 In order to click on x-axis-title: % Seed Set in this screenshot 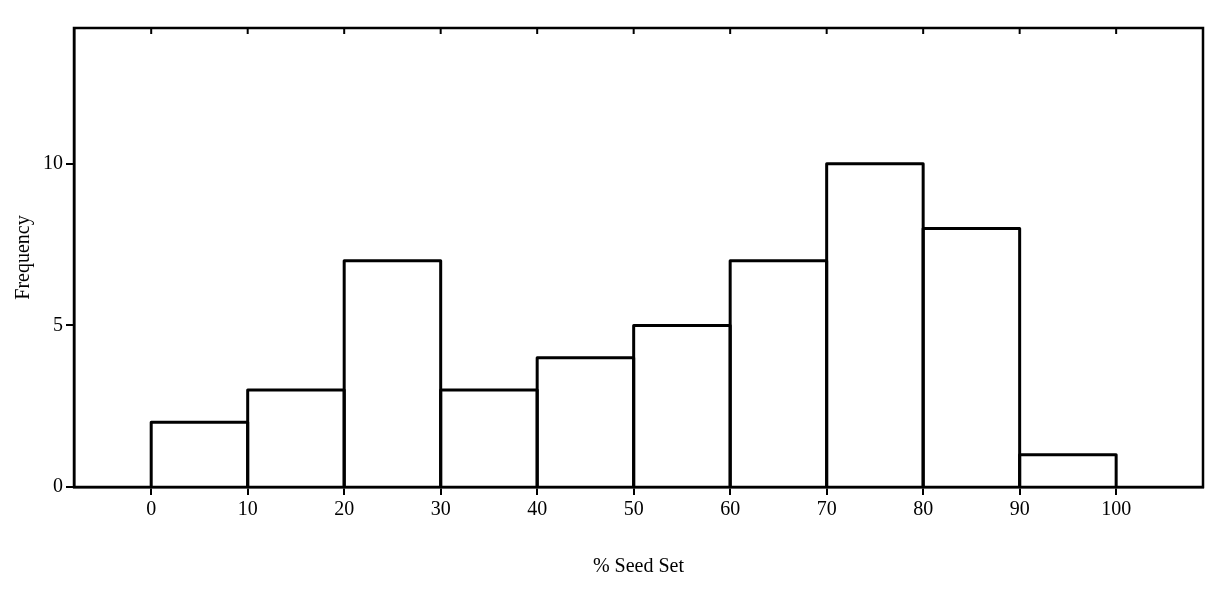, I will do `click(638, 565)`.